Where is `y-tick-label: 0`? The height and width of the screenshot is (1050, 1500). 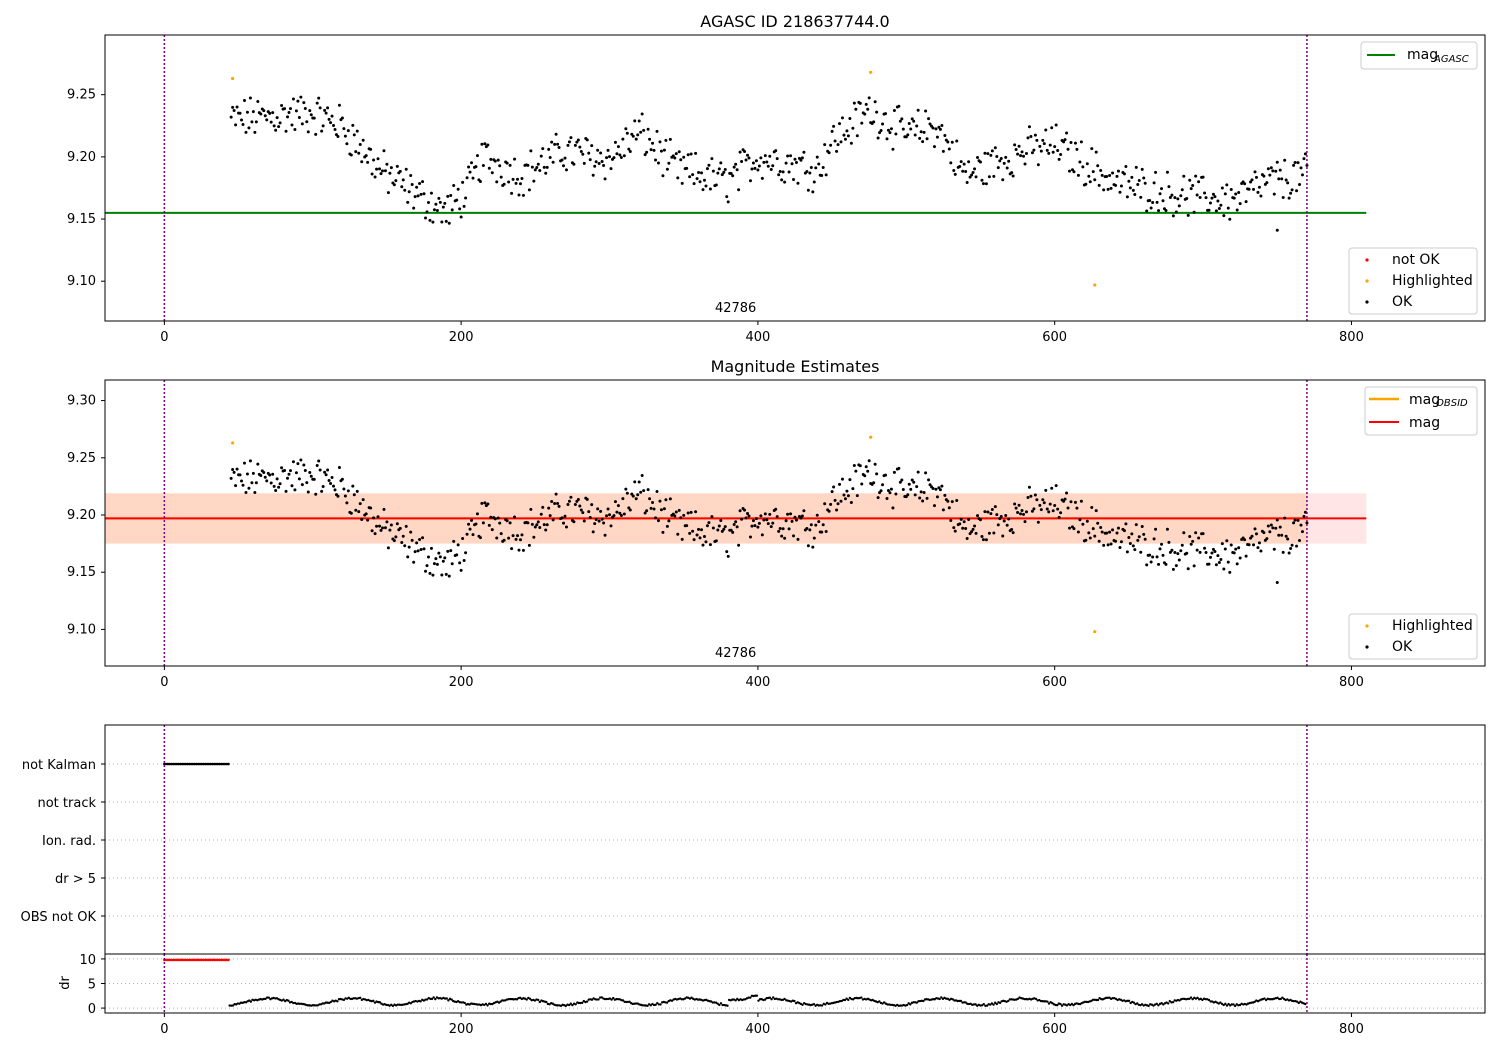
y-tick-label: 0 is located at coordinates (92, 1009).